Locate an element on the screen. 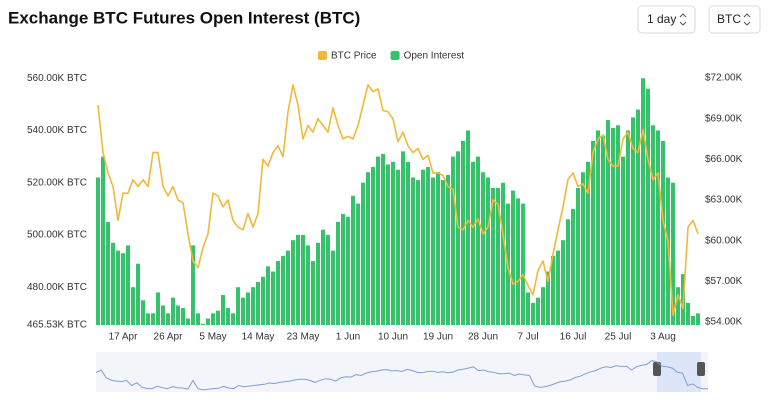 This screenshot has width=768, height=408. y-tick-label: 540.00K BTC is located at coordinates (57, 130).